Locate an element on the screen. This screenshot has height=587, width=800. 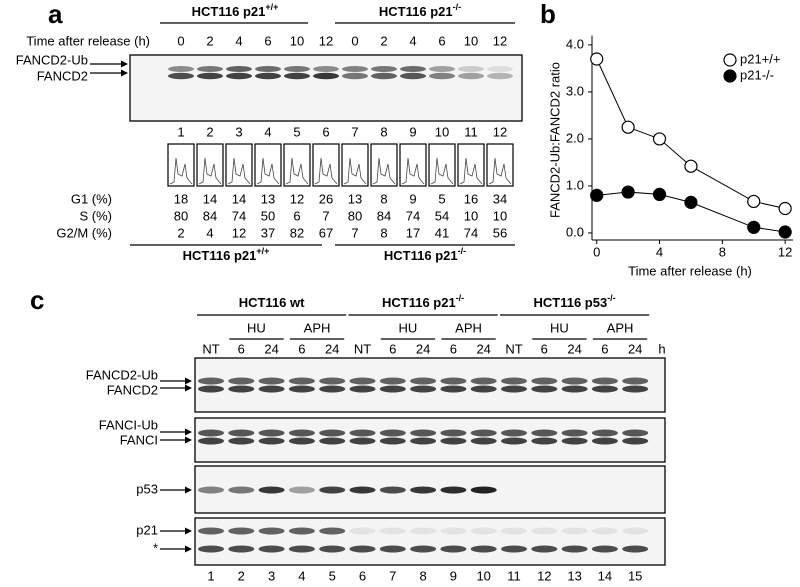
x-tick-label: 8 is located at coordinates (722, 251).